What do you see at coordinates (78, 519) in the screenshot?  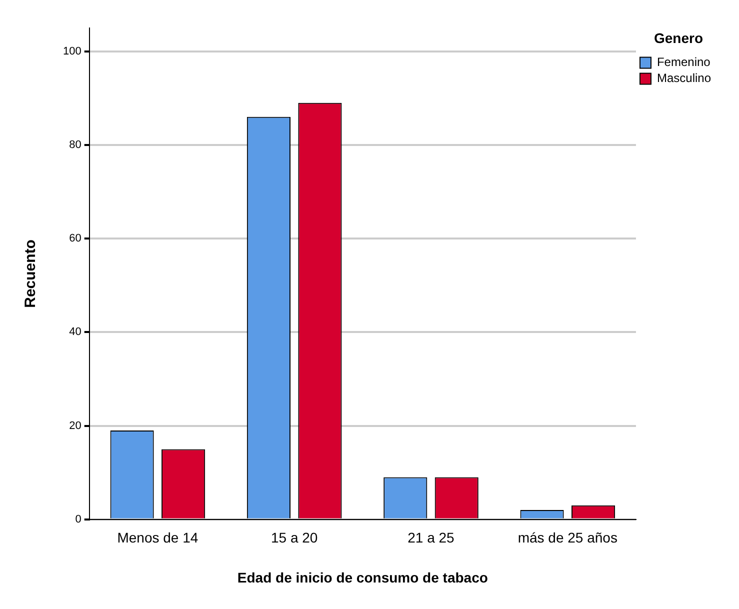 I see `y-tick-label: 0` at bounding box center [78, 519].